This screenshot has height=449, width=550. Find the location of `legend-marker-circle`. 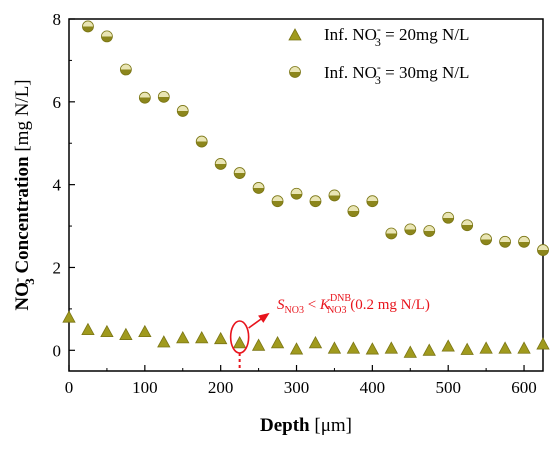

legend-marker-circle is located at coordinates (295, 72).